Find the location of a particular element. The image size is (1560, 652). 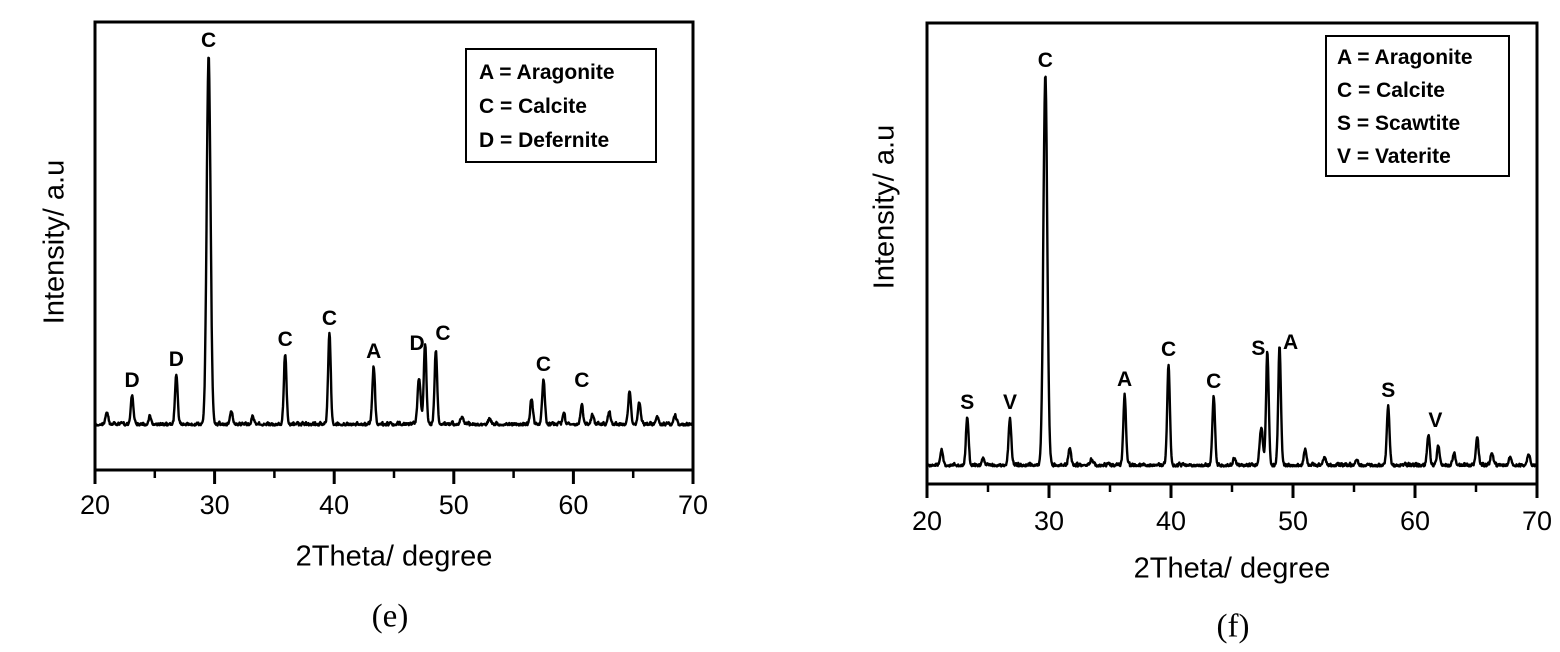

legend-entry: S = Scawtite is located at coordinates (1399, 123).